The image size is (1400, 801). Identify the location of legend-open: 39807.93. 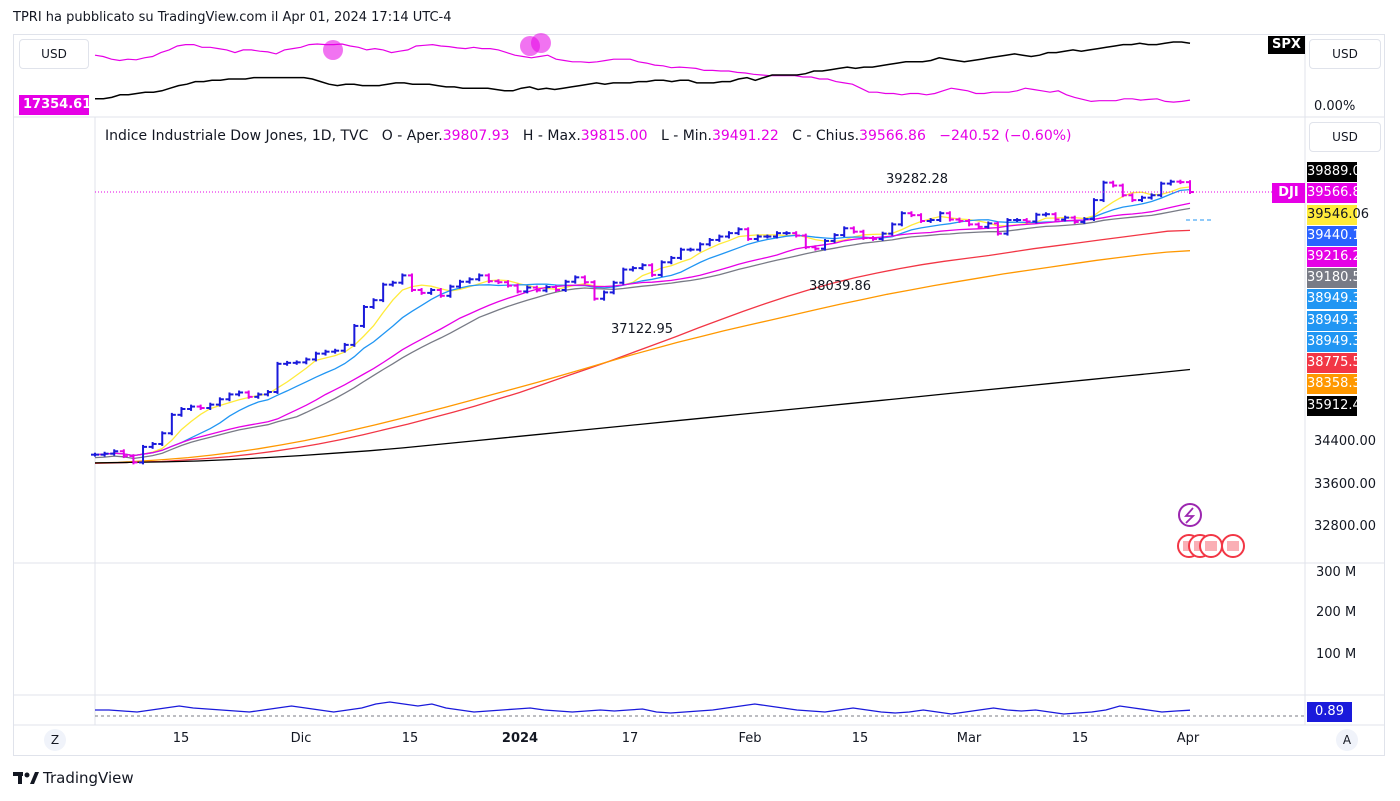
(476, 136).